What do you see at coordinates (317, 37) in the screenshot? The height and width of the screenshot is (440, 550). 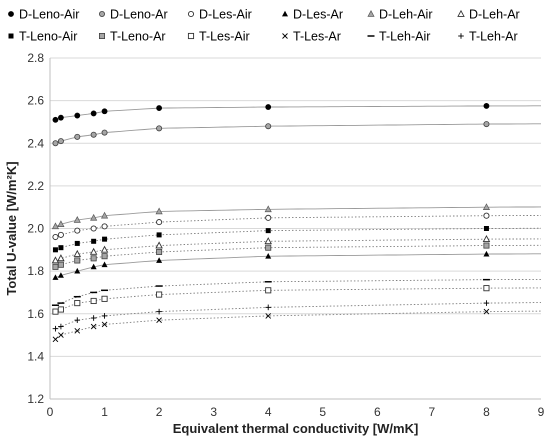 I see `legend-label: T-Les-Ar` at bounding box center [317, 37].